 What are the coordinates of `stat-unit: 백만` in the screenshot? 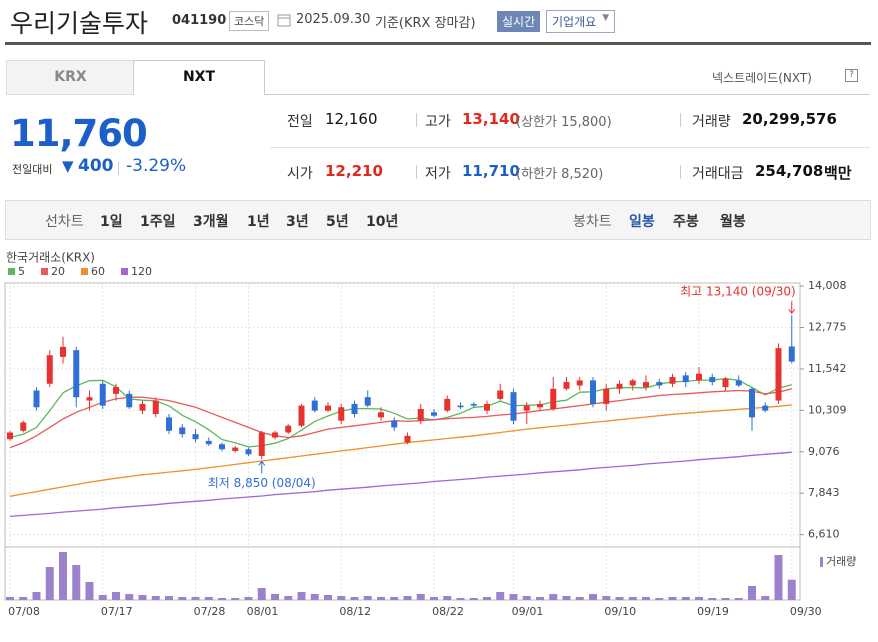 It's located at (838, 173).